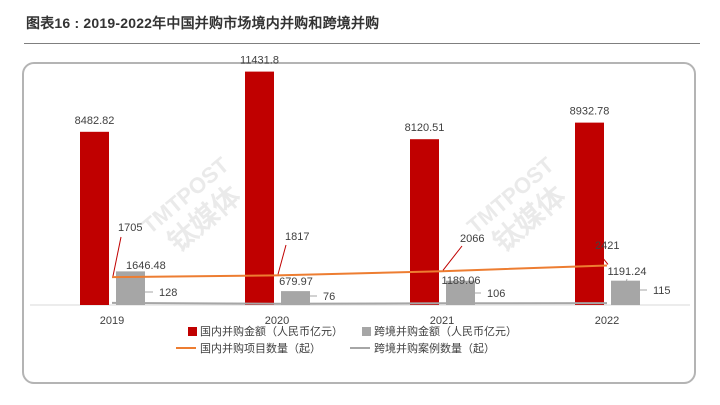 The height and width of the screenshot is (405, 720). Describe the element at coordinates (425, 128) in the screenshot. I see `data-label-domestic-amount: 8120.51` at that location.